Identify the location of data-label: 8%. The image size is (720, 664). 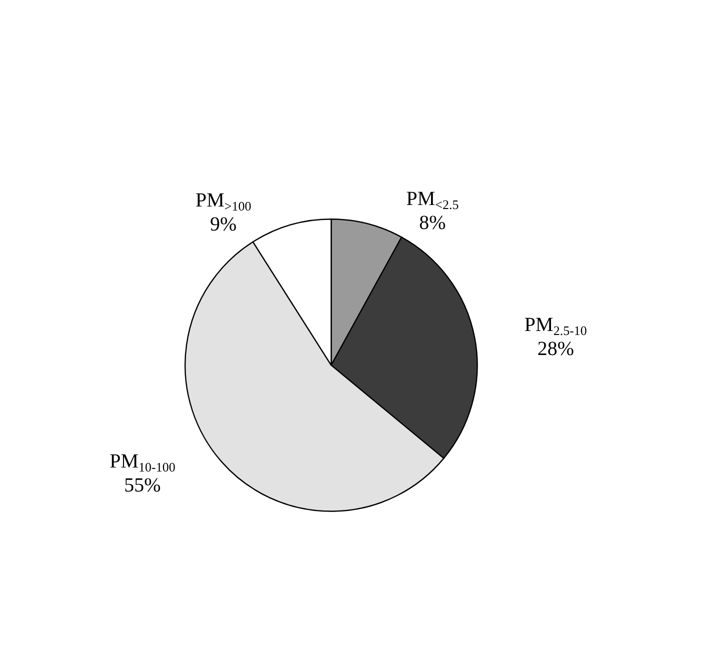
(432, 223).